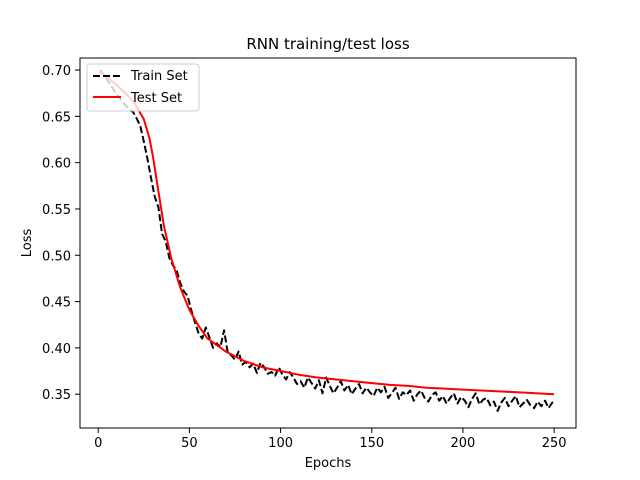 The image size is (640, 480). What do you see at coordinates (330, 439) in the screenshot?
I see `x-axis: 0 50 100 150 200 250` at bounding box center [330, 439].